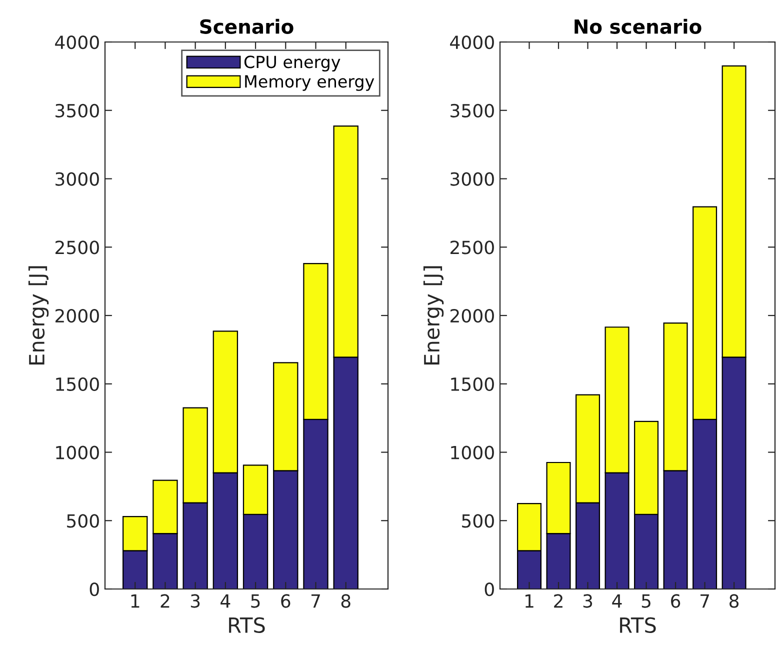 The width and height of the screenshot is (779, 652). I want to click on legend-label: Memory energy, so click(309, 83).